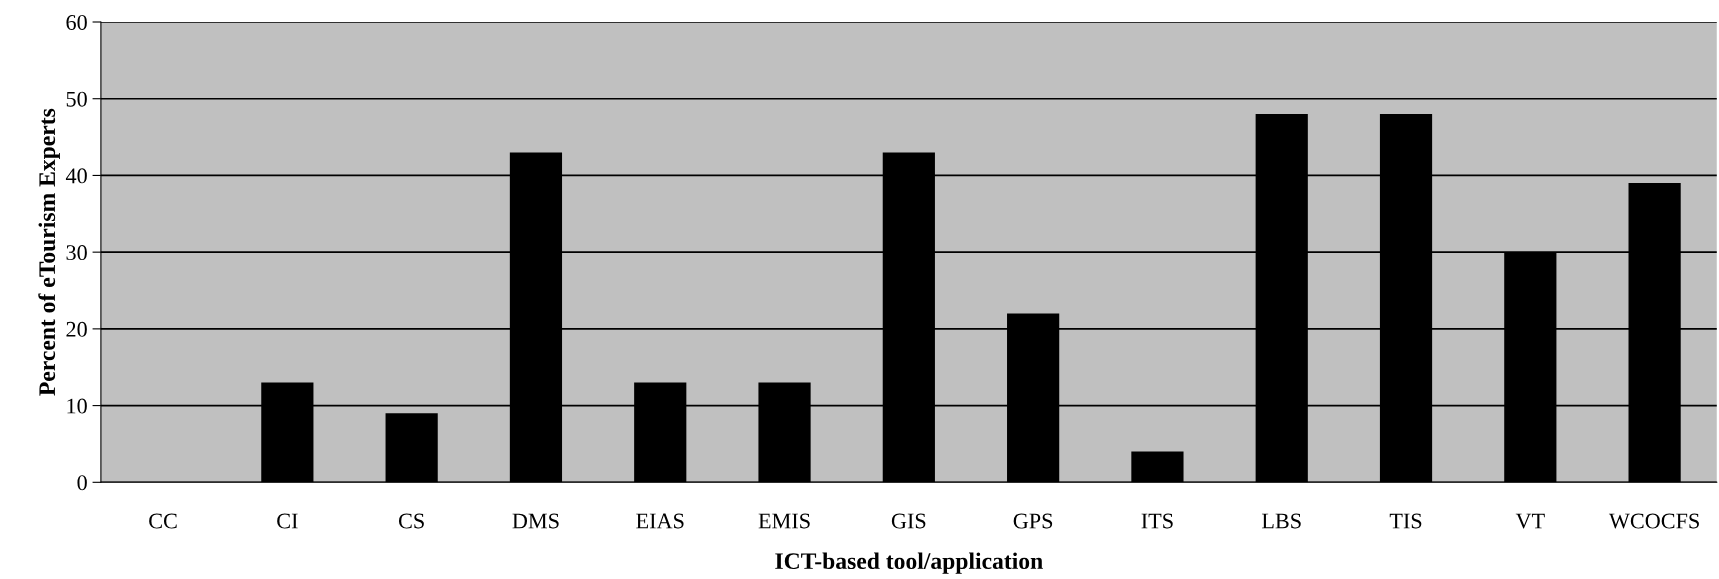 The height and width of the screenshot is (579, 1719). Describe the element at coordinates (660, 521) in the screenshot. I see `x-tick-label: EIAS` at that location.